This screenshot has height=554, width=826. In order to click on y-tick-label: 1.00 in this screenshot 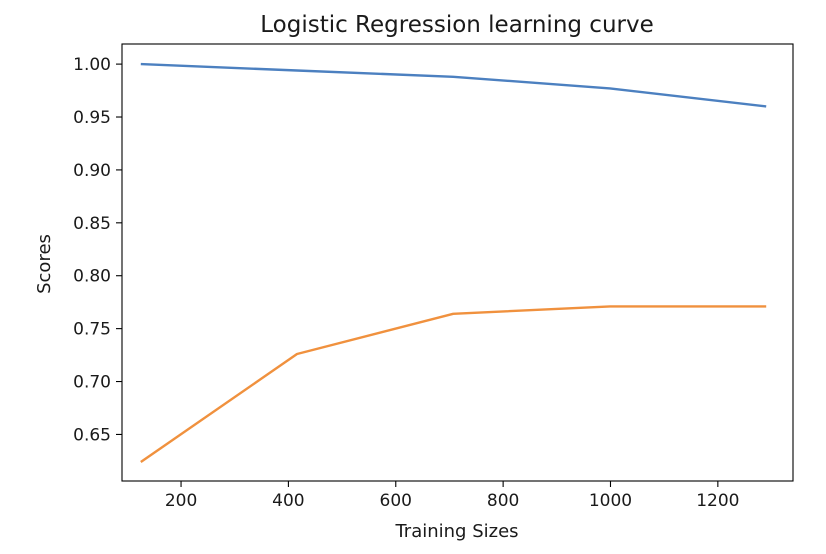, I will do `click(92, 65)`.